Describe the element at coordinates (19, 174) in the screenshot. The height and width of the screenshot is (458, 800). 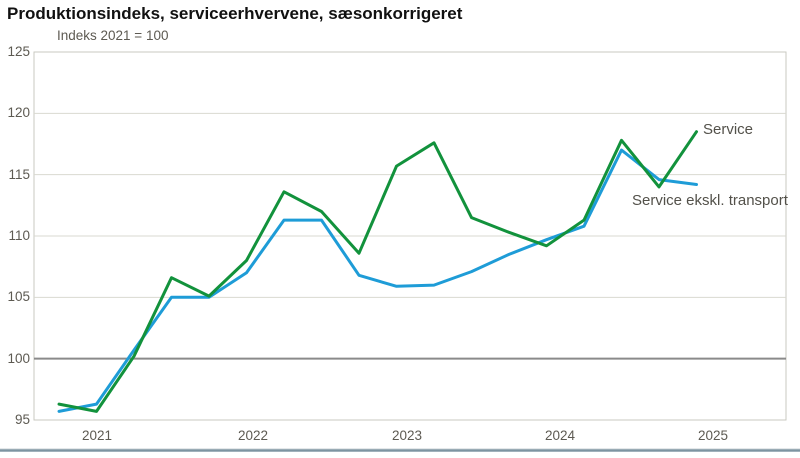
I see `y-tick-label: 115` at that location.